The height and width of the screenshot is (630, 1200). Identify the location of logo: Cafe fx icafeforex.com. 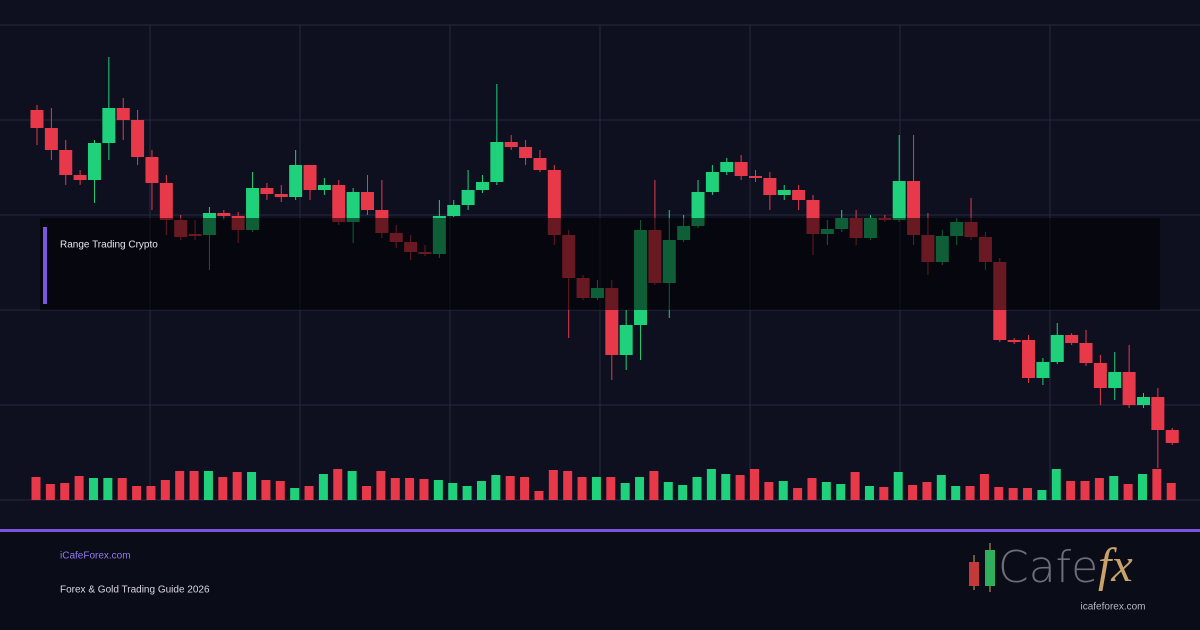
(1057, 576).